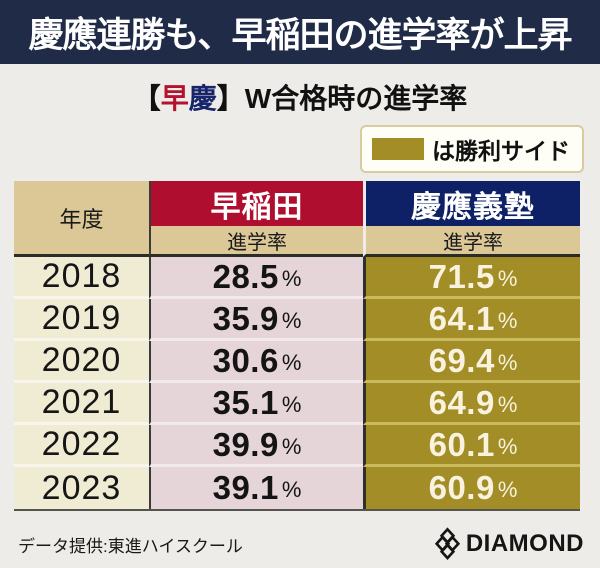 Image resolution: width=600 pixels, height=568 pixels. What do you see at coordinates (130, 546) in the screenshot?
I see `data-source-credit: データ提供:東進ハイスクール` at bounding box center [130, 546].